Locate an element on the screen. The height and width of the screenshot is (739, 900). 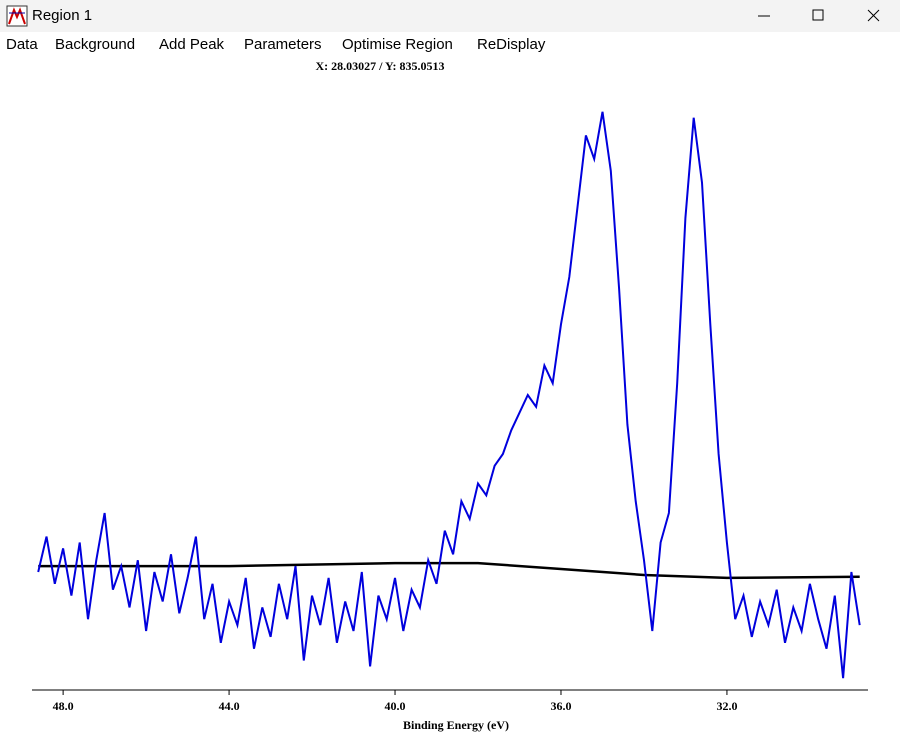
x-tick-label: 32.0 is located at coordinates (726, 706).